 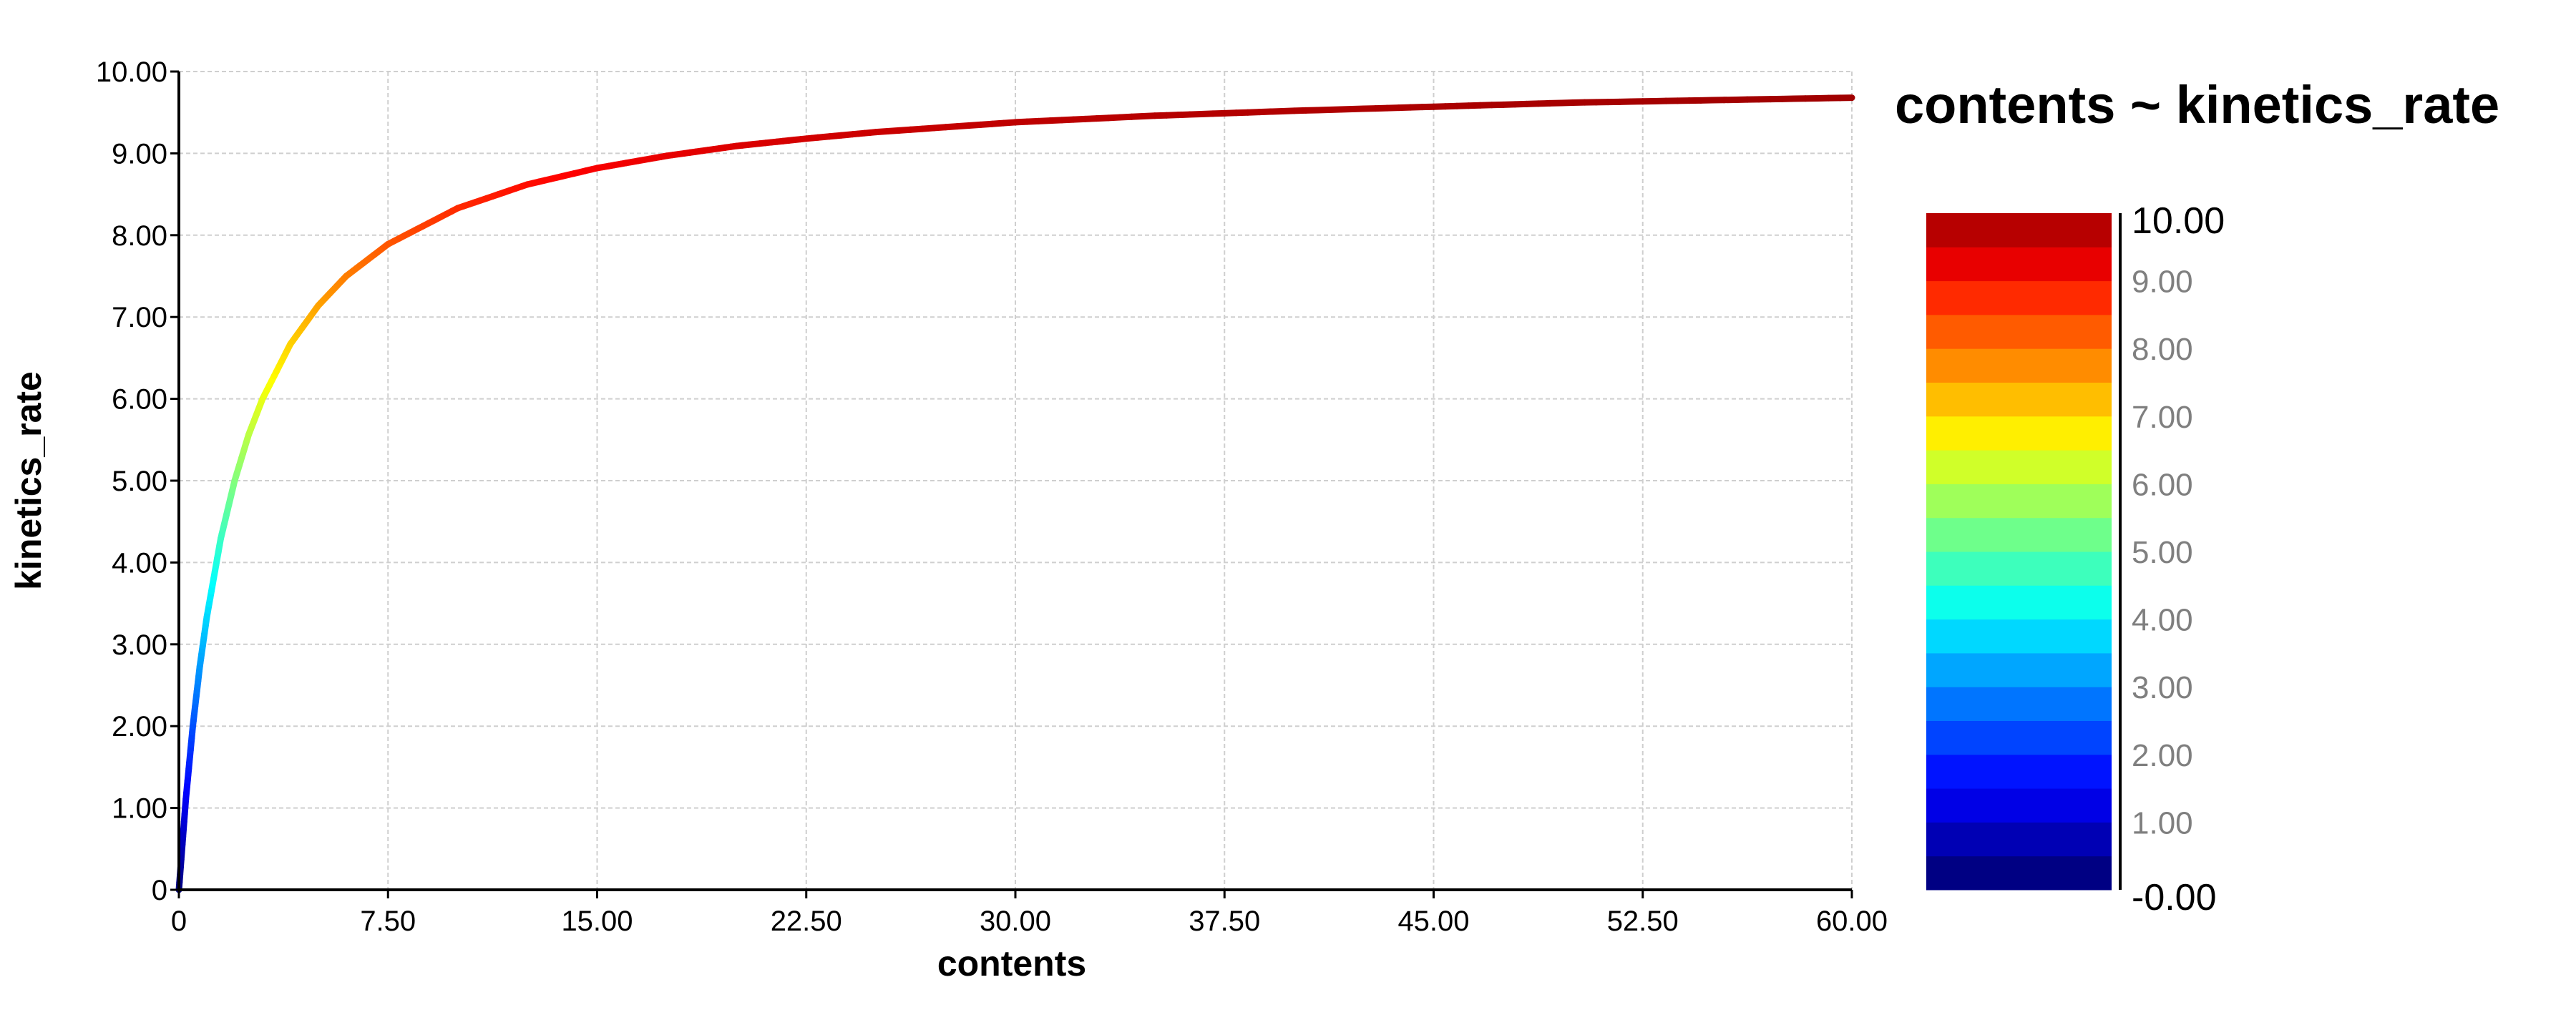 I want to click on y-tick-label: 6.00, so click(x=139, y=400).